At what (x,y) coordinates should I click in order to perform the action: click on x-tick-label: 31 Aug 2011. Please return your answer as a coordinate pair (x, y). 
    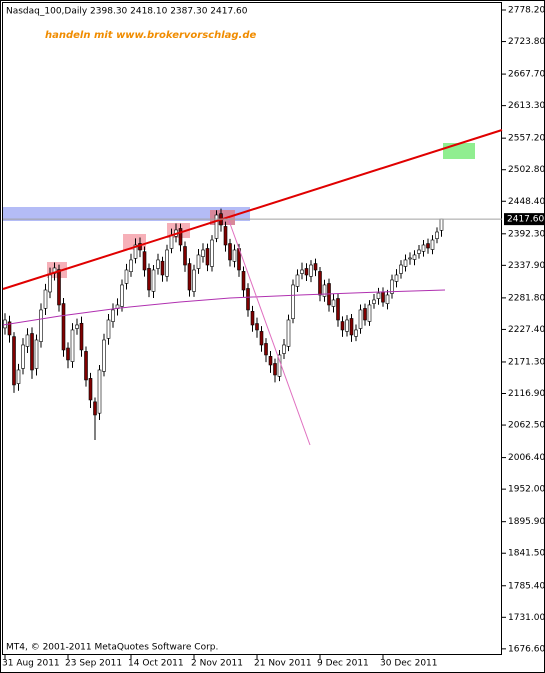
    Looking at the image, I should click on (31, 664).